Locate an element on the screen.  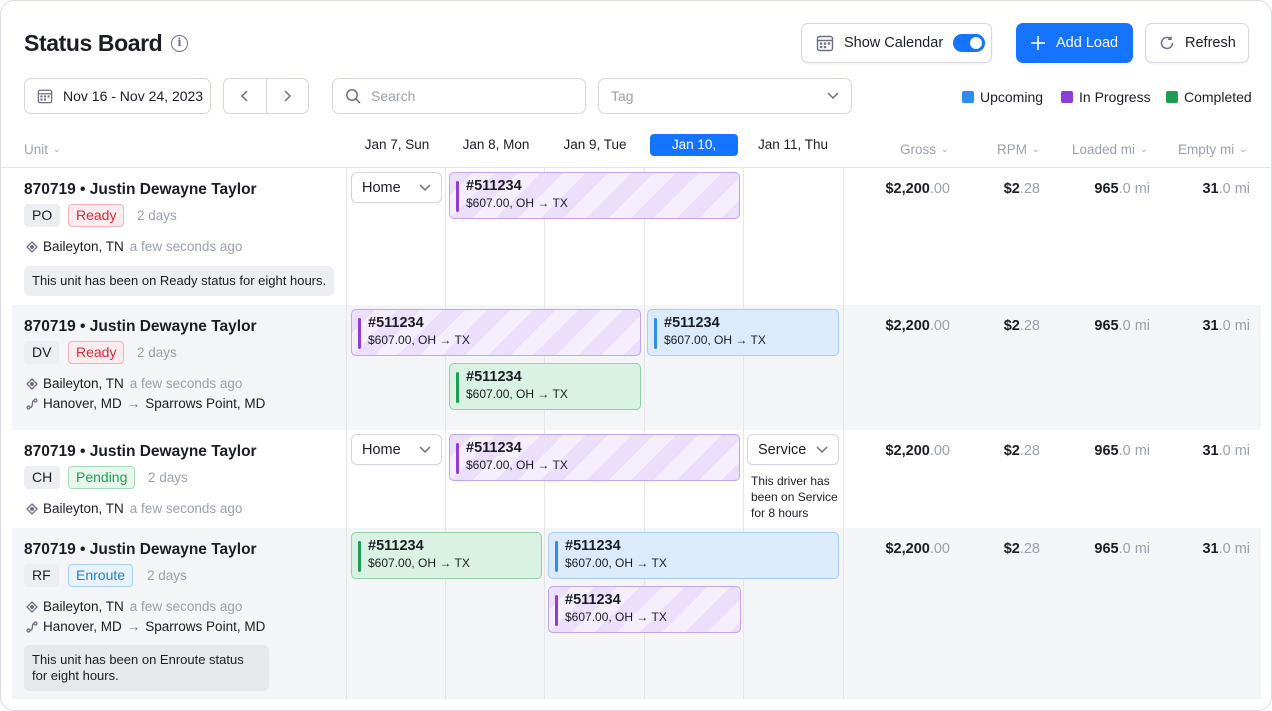
search-input: Search is located at coordinates (459, 96).